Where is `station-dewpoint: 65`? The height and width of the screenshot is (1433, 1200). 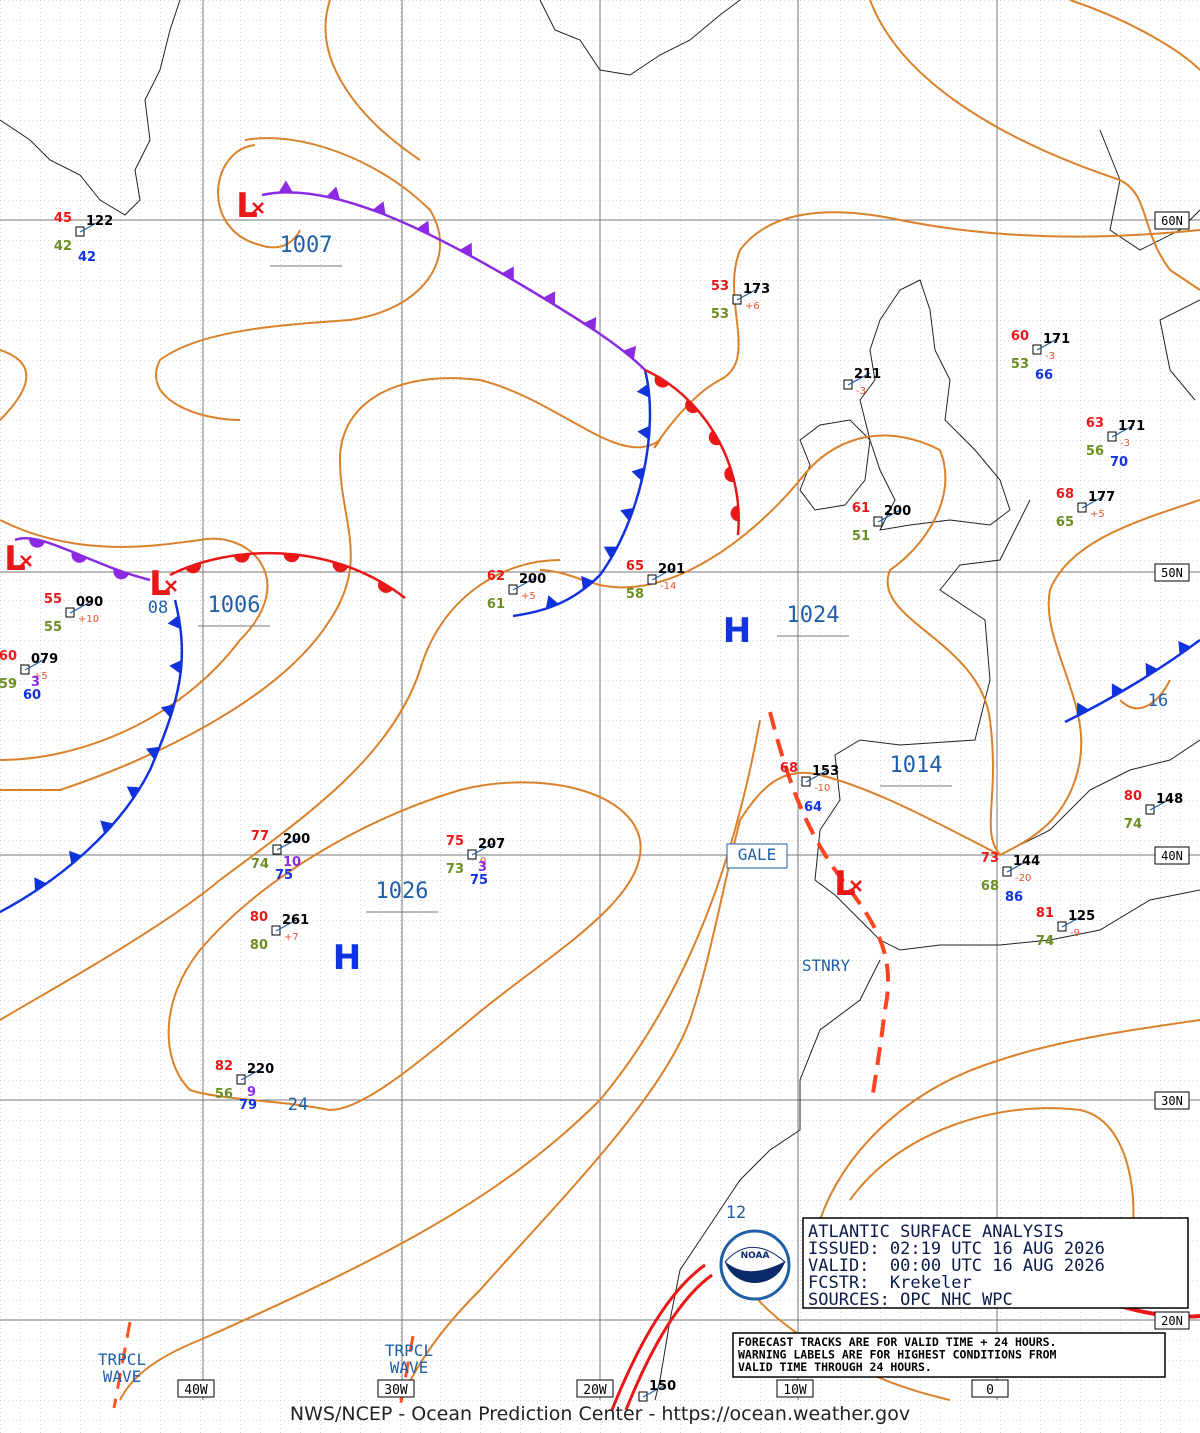
station-dewpoint: 65 is located at coordinates (1065, 522).